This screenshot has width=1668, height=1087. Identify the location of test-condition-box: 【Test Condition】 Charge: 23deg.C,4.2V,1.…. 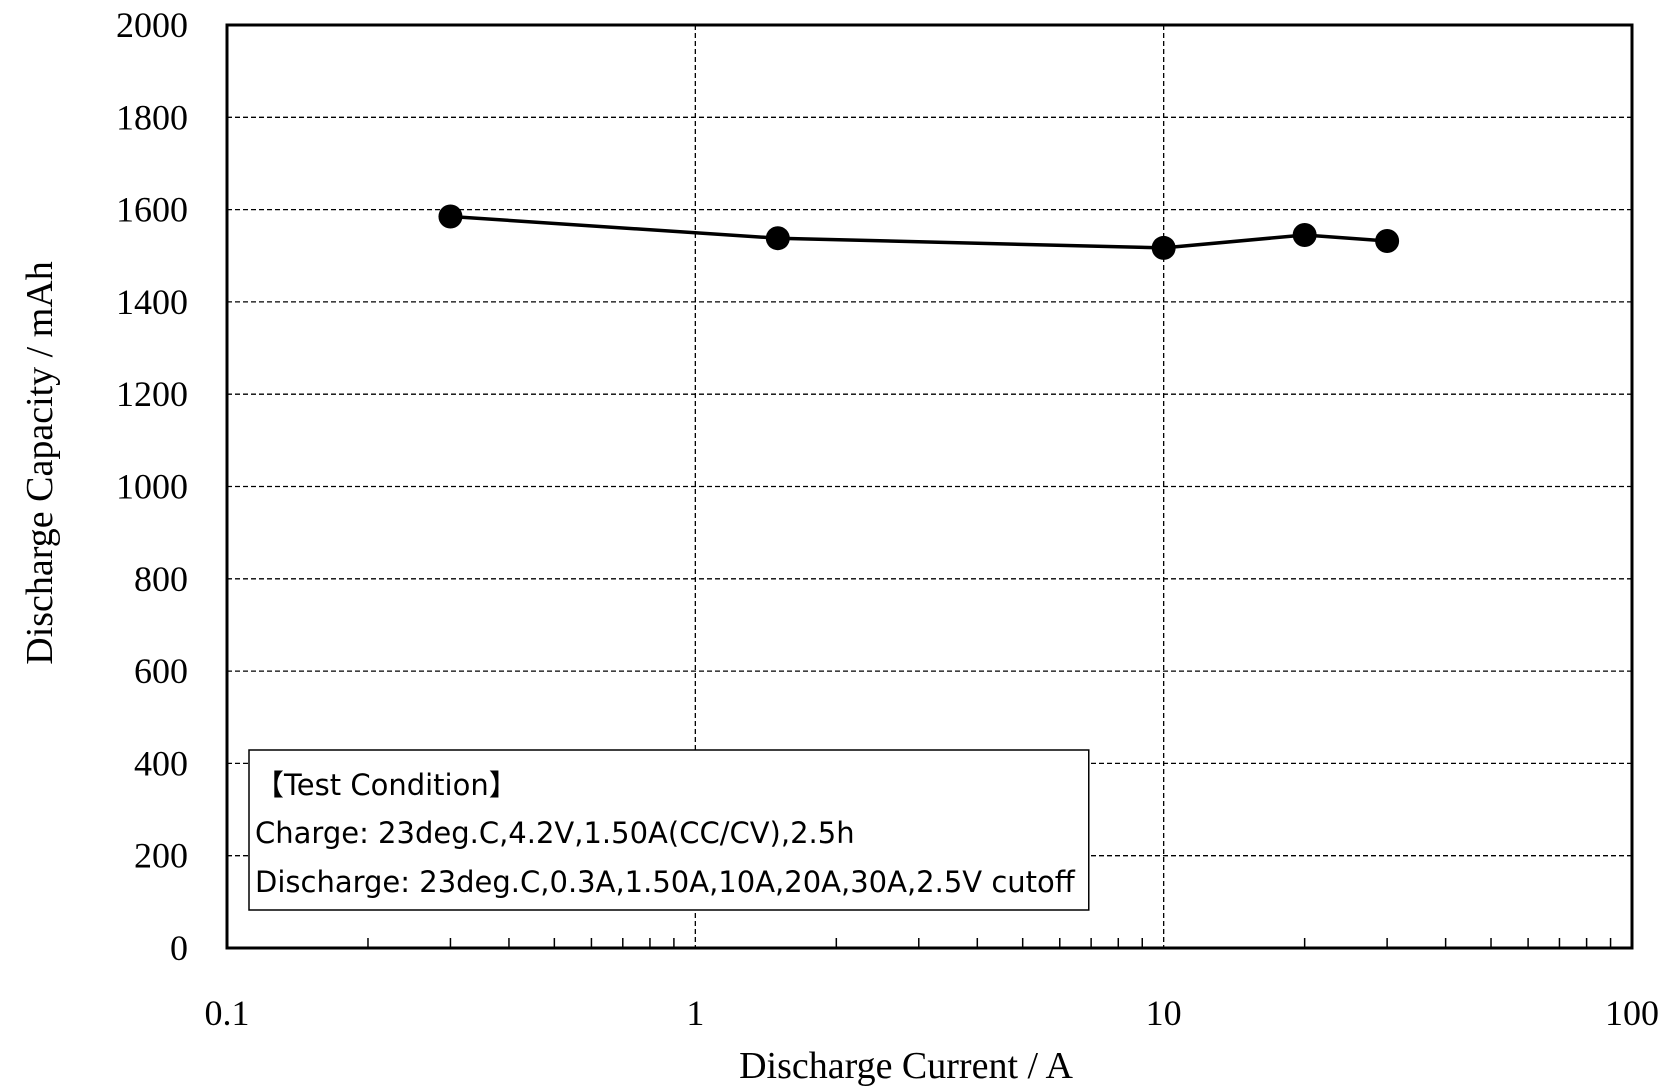
(669, 830).